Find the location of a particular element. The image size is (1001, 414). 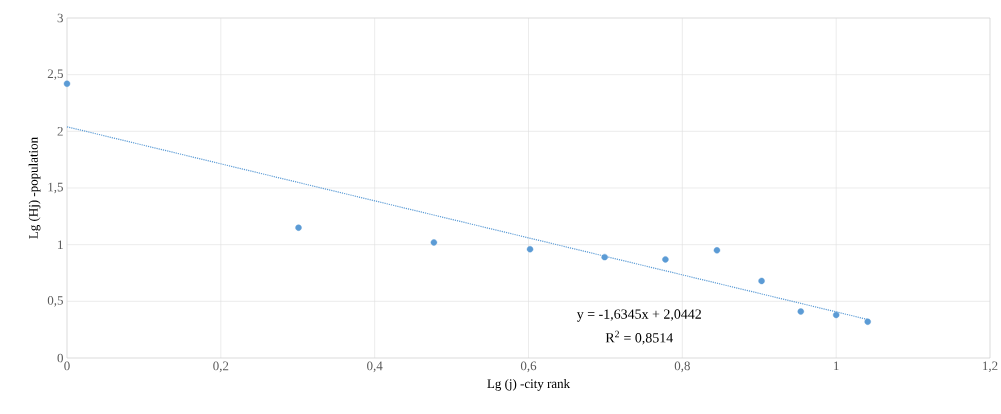

x-tick-label: 0,8 is located at coordinates (682, 367).